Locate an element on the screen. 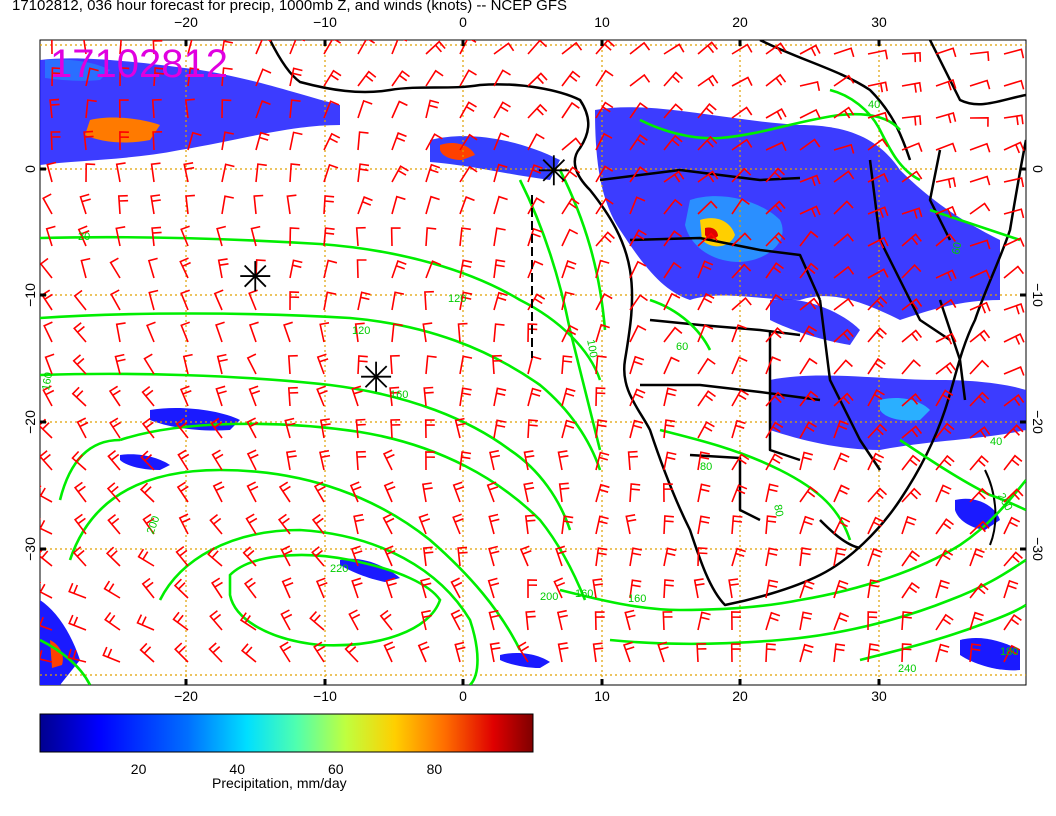 The image size is (1056, 816). lat-tick-right: −30 is located at coordinates (1038, 549).